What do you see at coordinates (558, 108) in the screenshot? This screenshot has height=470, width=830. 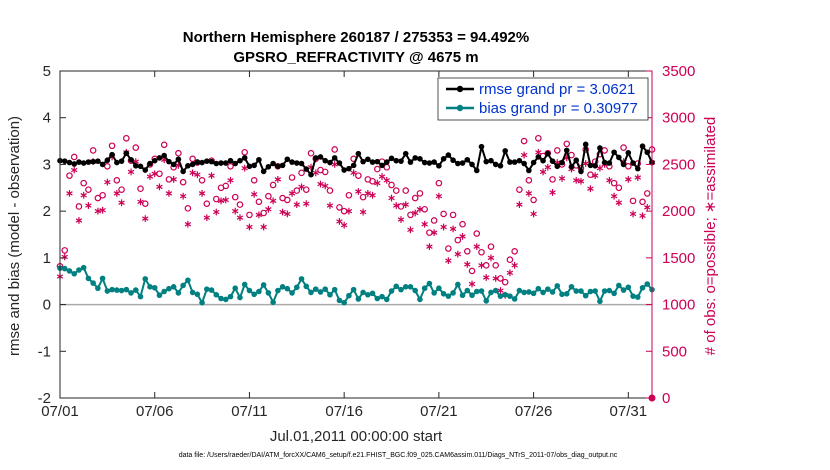 I see `legend-label-bias: bias grand pr = 0.30977` at bounding box center [558, 108].